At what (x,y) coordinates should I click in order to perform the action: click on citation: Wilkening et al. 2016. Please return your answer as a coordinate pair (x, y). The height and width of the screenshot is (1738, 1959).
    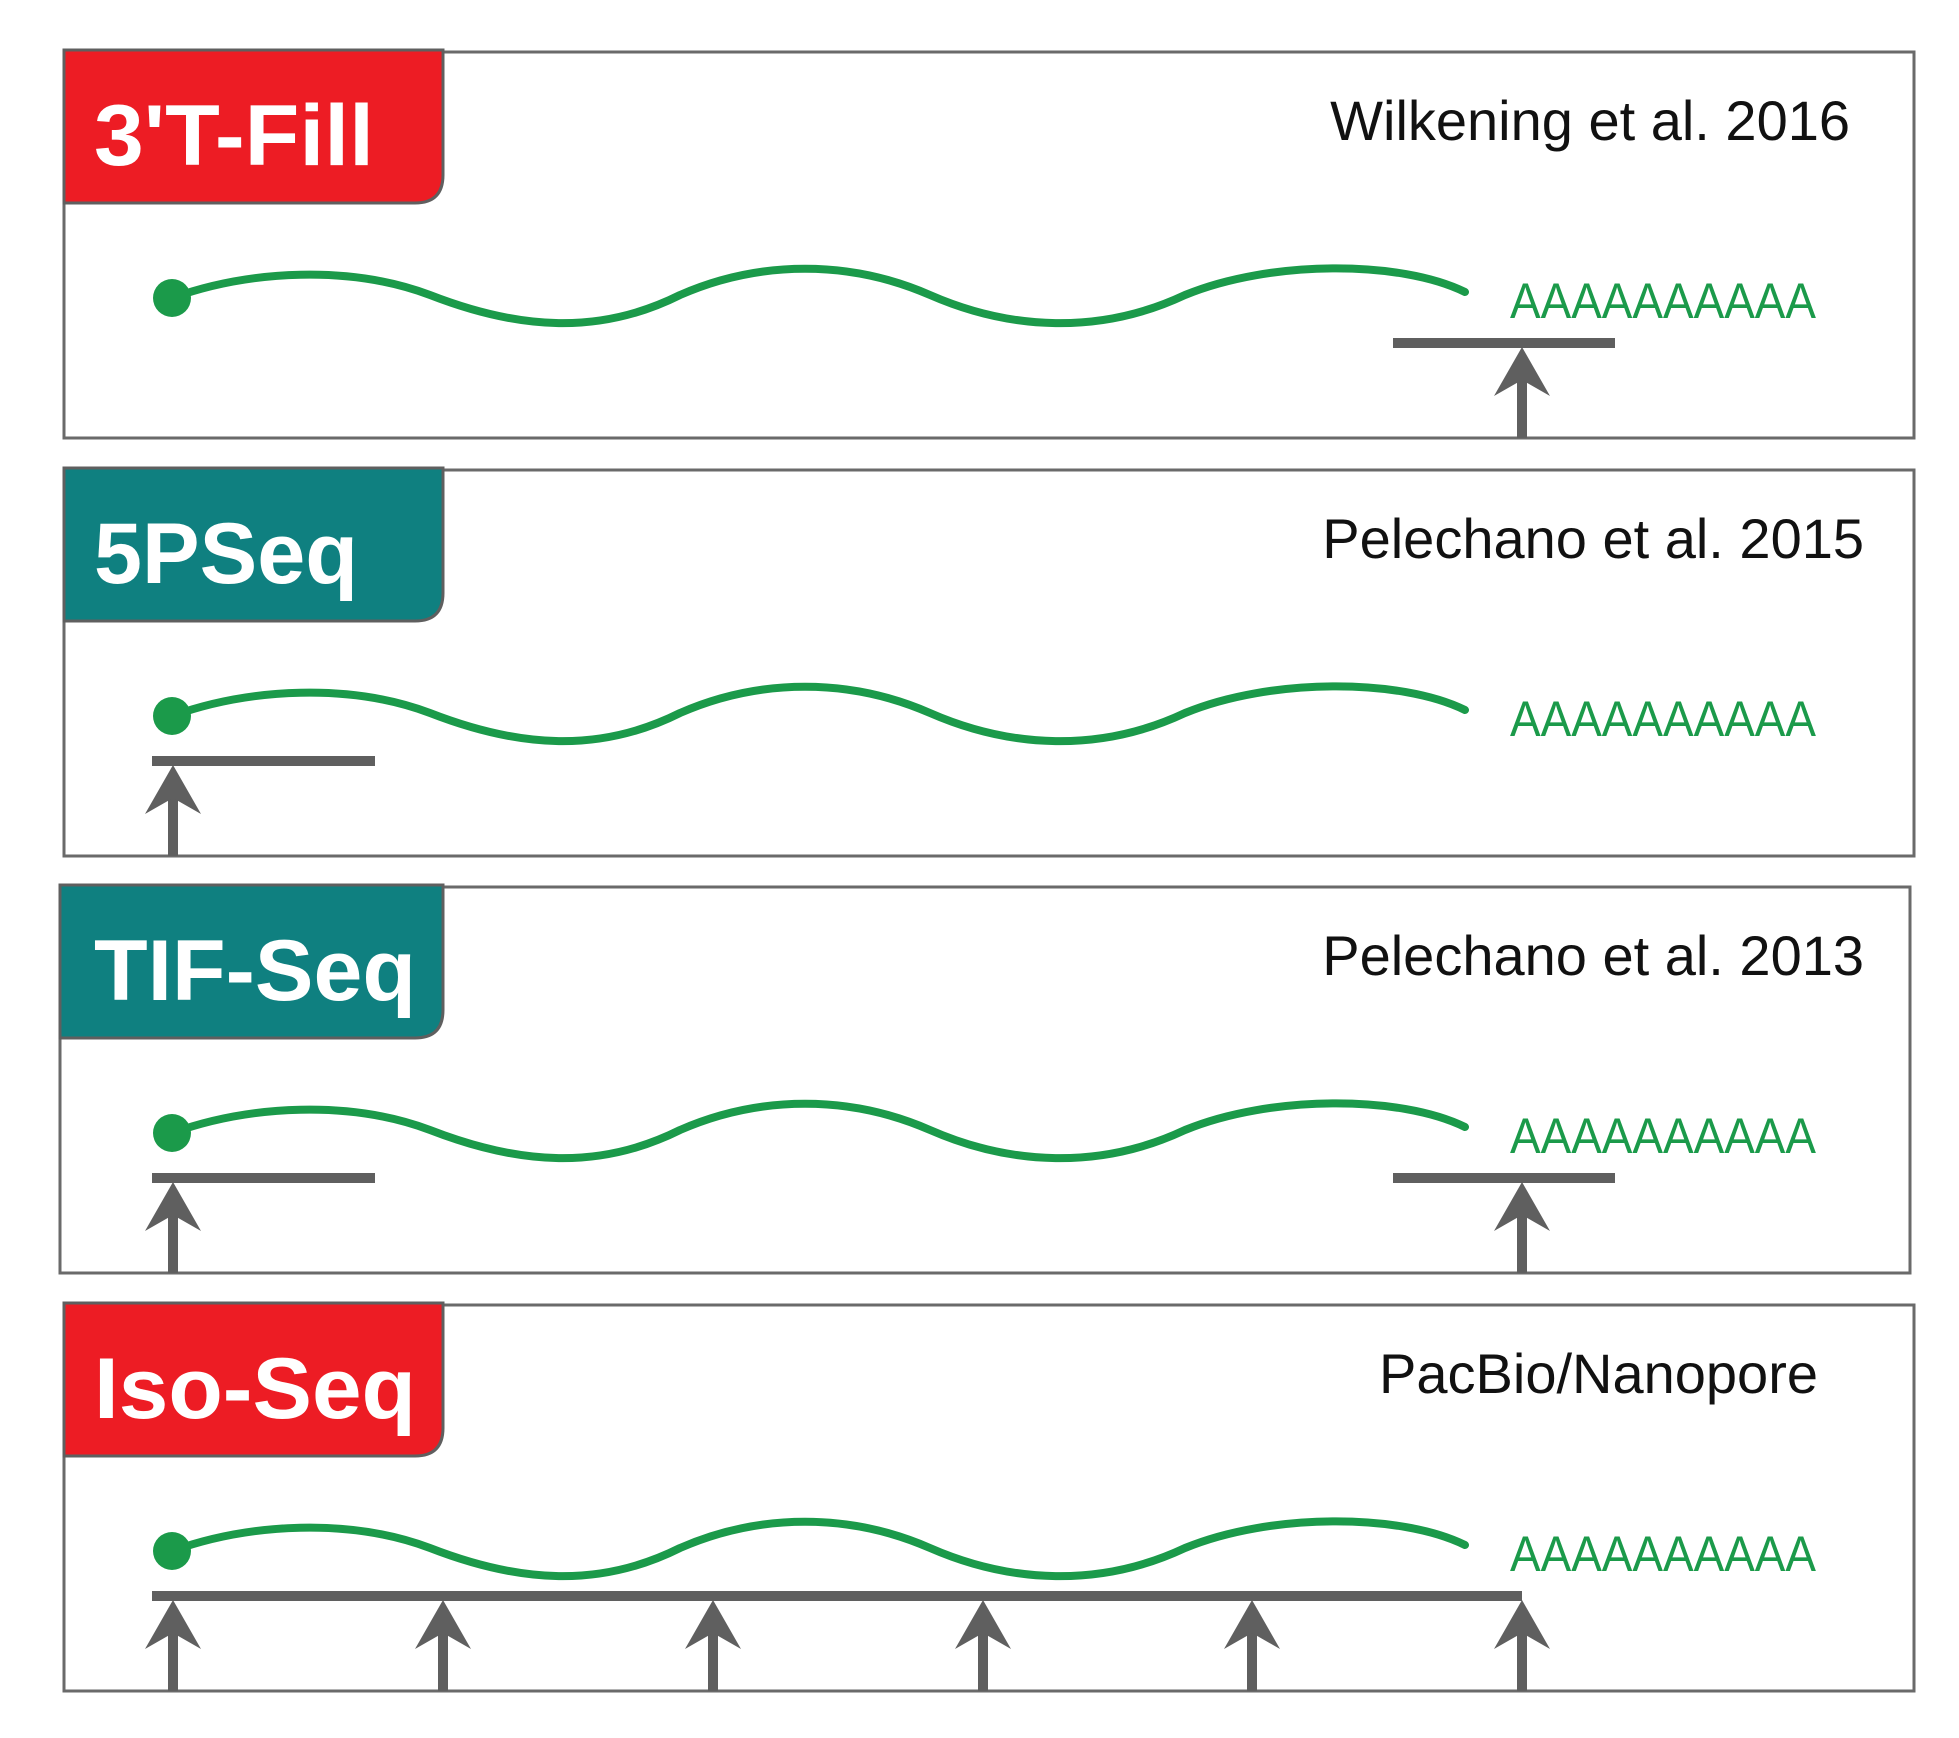
    Looking at the image, I should click on (1590, 120).